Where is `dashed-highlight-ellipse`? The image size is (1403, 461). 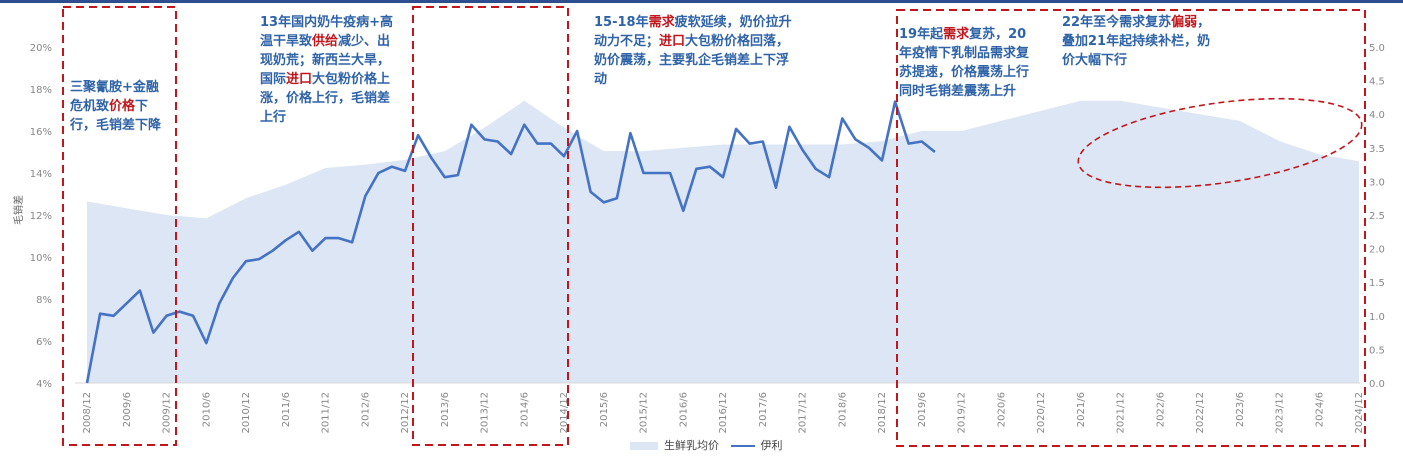
dashed-highlight-ellipse is located at coordinates (1220, 143).